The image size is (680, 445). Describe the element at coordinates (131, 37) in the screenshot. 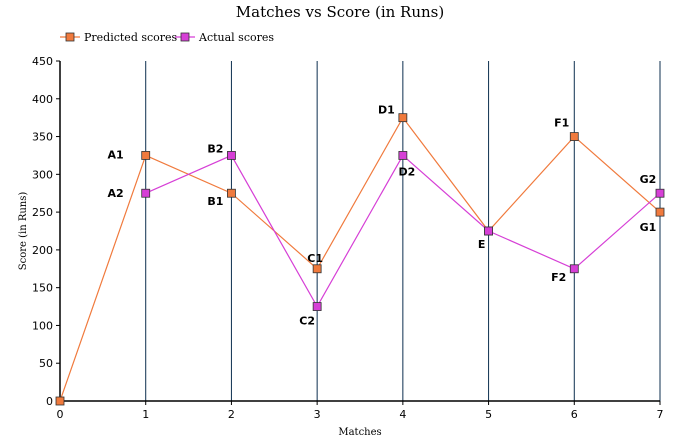

I see `legend-label-1: Predicted scores` at that location.